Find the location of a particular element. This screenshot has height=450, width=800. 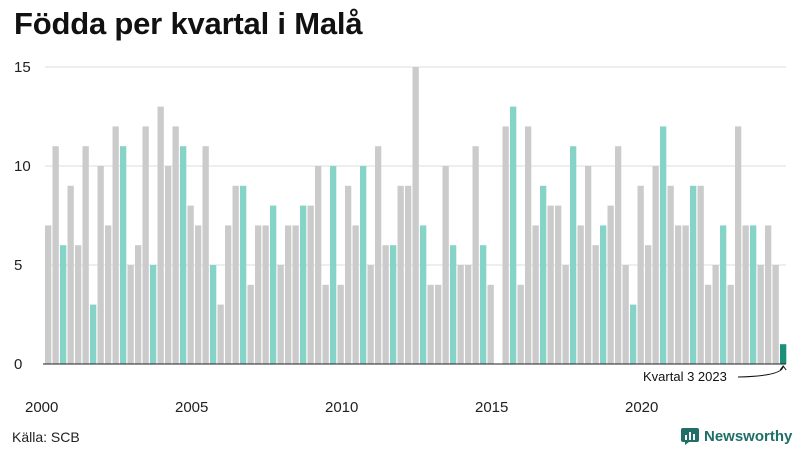

x-tick-label: 2020 is located at coordinates (641, 407).